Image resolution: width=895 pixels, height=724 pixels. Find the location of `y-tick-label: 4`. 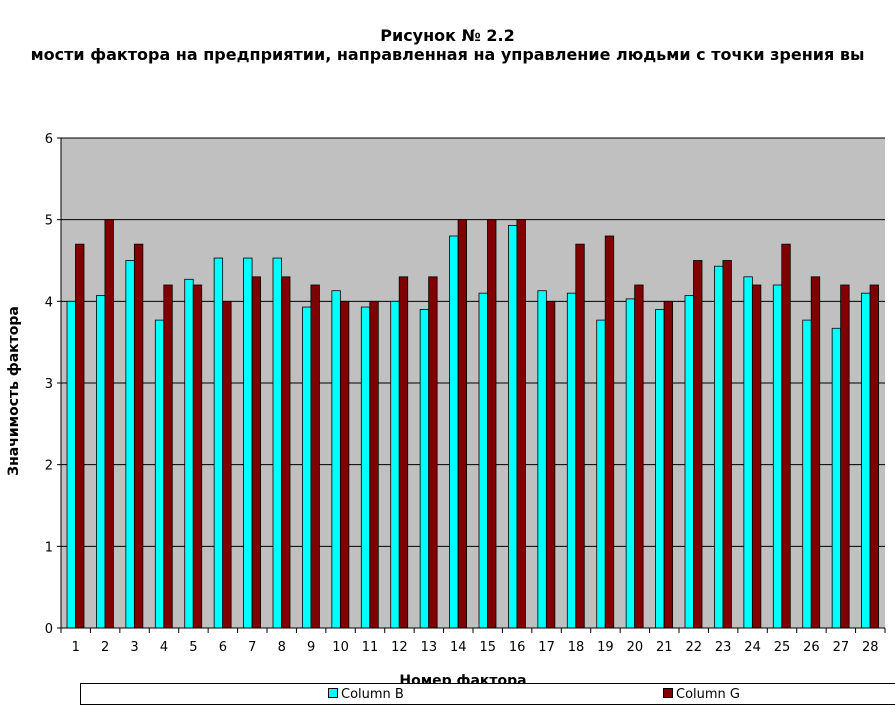

y-tick-label: 4 is located at coordinates (49, 302).